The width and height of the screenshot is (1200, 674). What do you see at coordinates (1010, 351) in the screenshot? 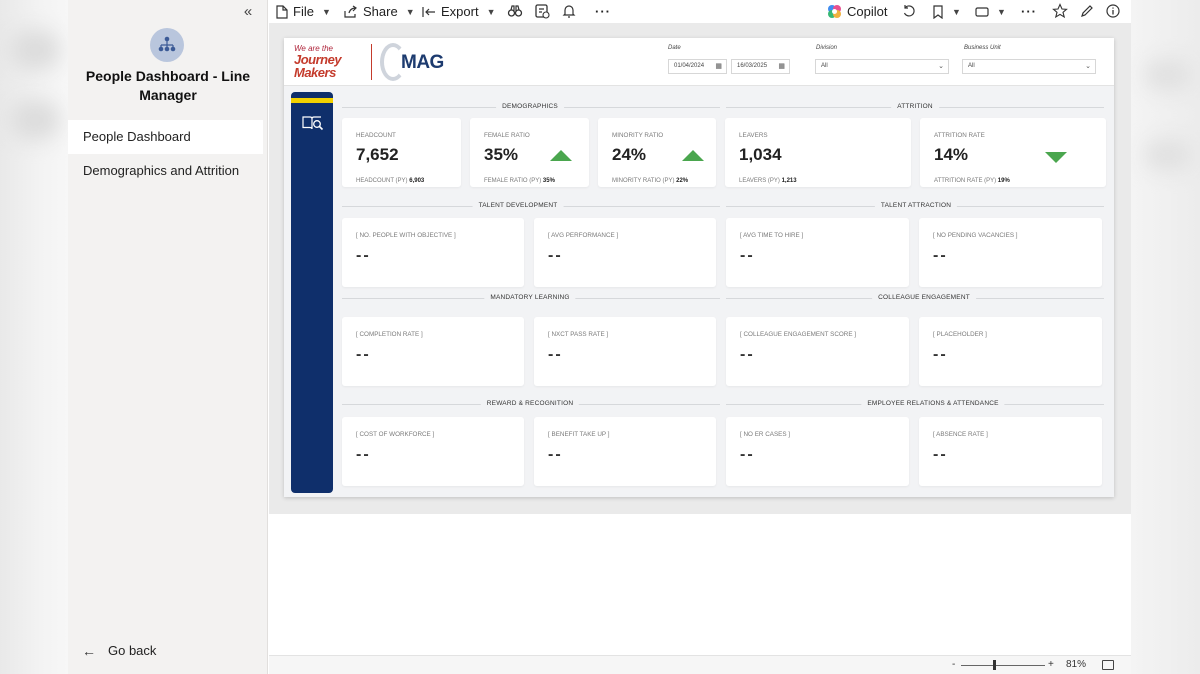
I see `placeholder-card: [ PLACEHOLDER ] --` at bounding box center [1010, 351].